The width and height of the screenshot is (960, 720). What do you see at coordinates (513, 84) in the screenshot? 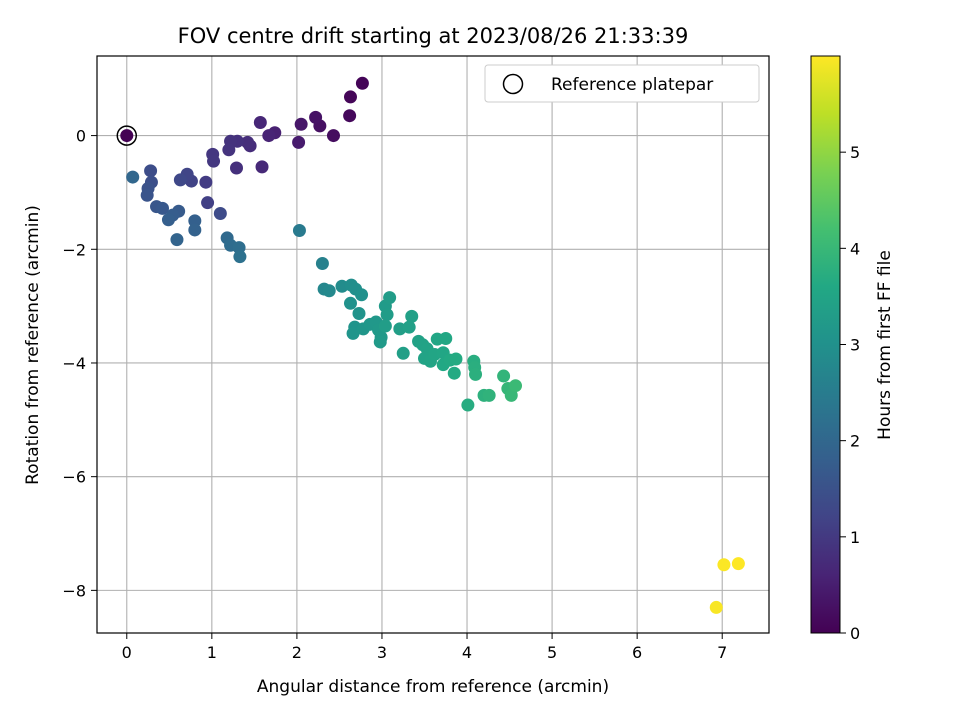
I see `legend-marker` at bounding box center [513, 84].